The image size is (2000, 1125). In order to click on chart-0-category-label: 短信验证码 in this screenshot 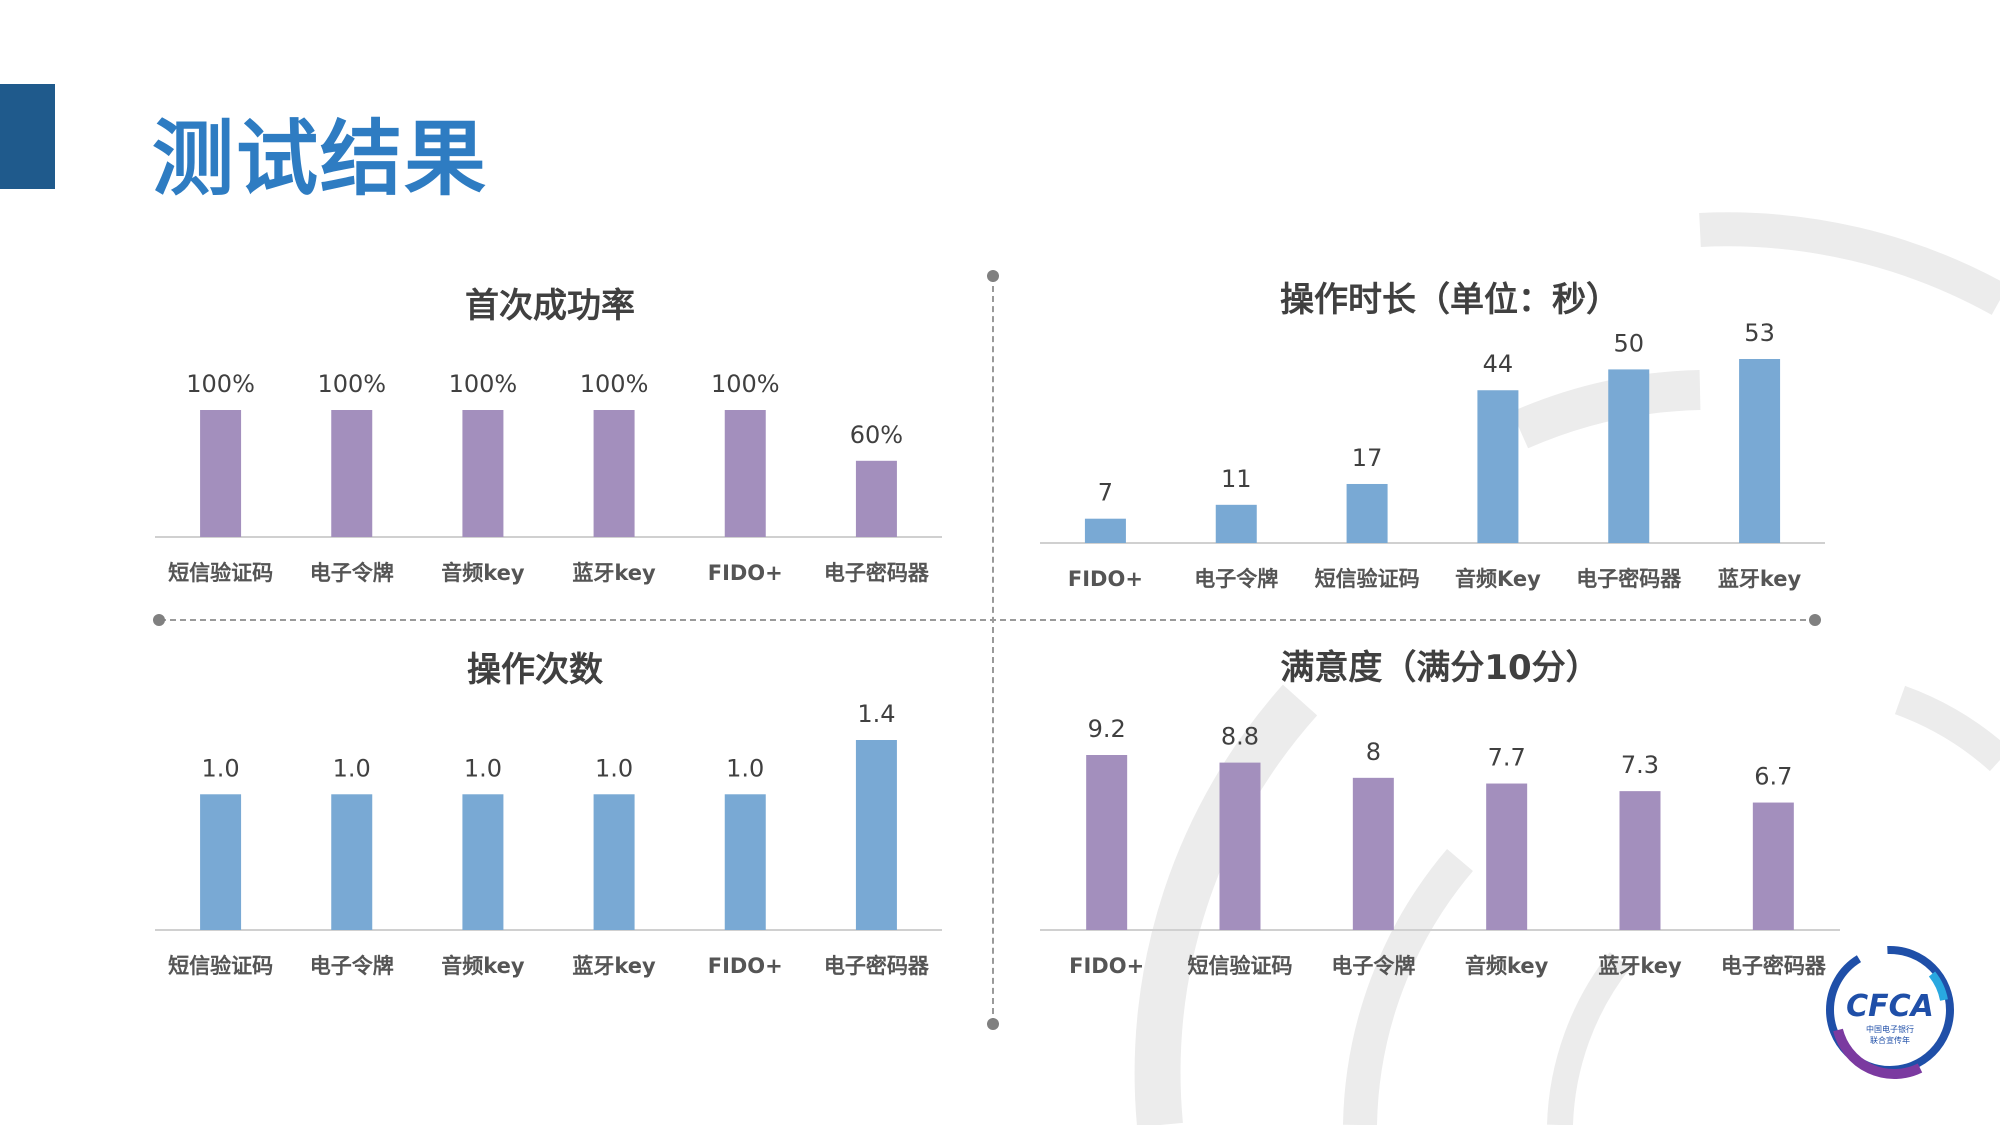, I will do `click(220, 573)`.